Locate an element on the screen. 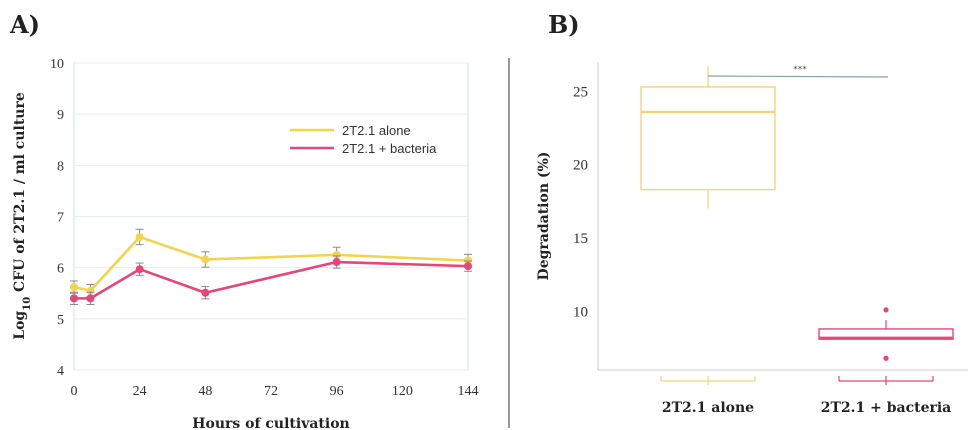 This screenshot has height=430, width=978. significance-marker: *** is located at coordinates (800, 70).